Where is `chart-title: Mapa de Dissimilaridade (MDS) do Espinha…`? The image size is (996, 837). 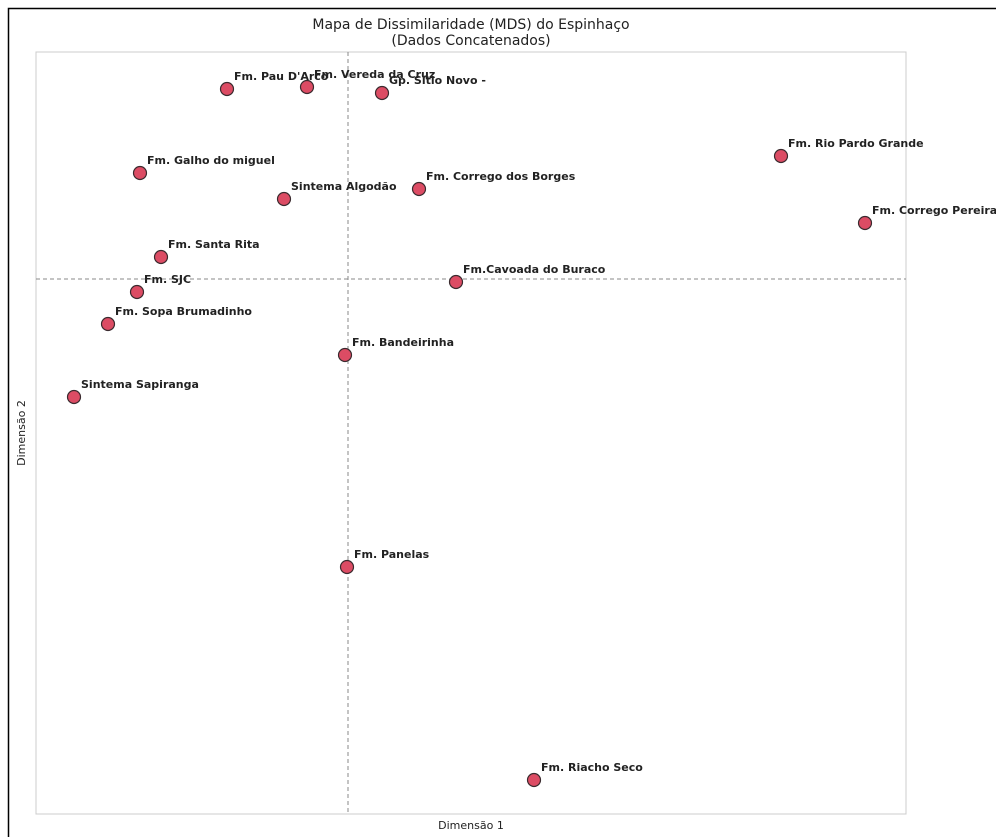 chart-title: Mapa de Dissimilaridade (MDS) do Espinha… is located at coordinates (470, 25).